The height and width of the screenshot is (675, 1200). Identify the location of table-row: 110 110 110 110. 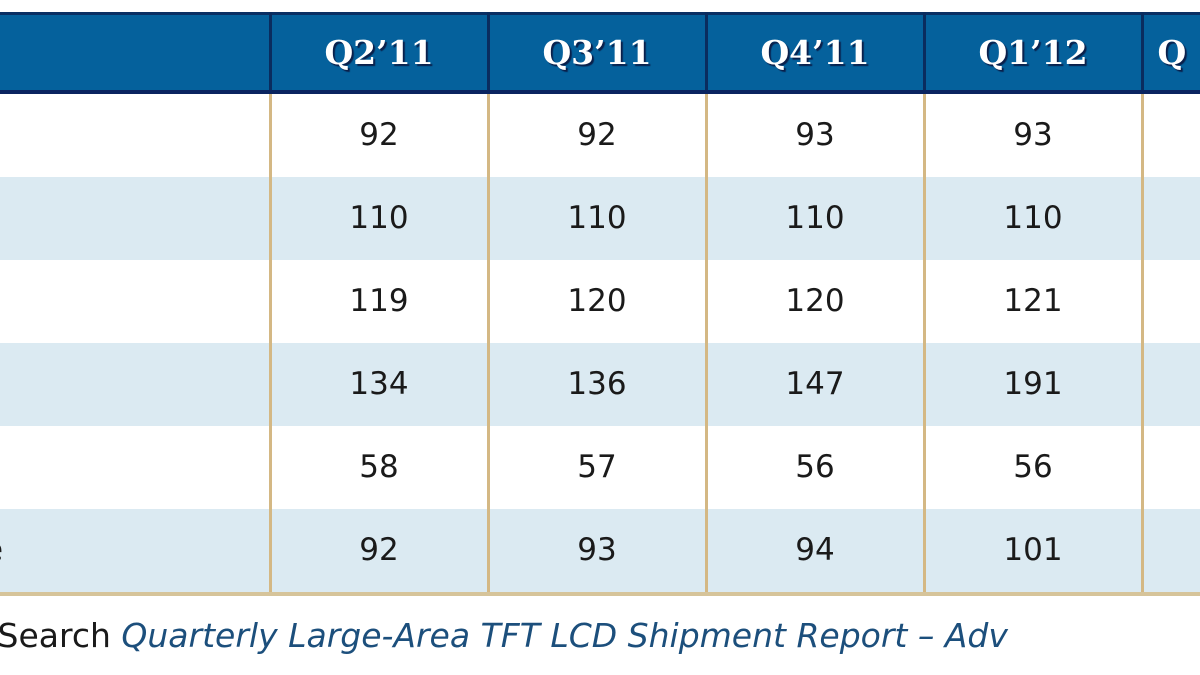
(600, 218).